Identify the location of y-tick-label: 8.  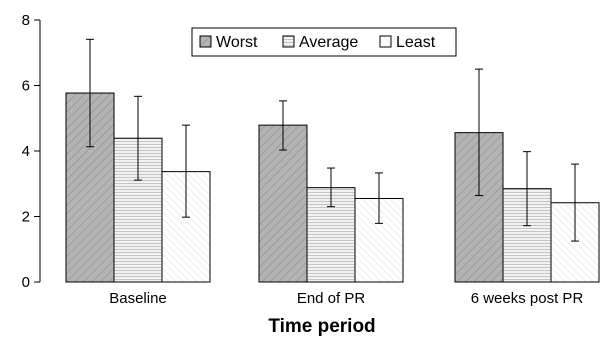
(26, 20).